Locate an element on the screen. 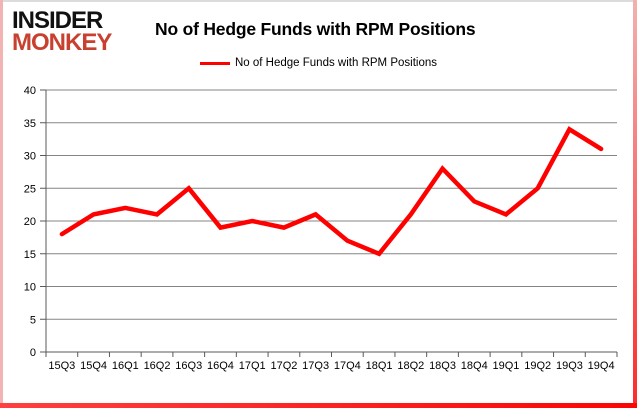 This screenshot has width=637, height=408. svg-text: 10 is located at coordinates (30, 288).